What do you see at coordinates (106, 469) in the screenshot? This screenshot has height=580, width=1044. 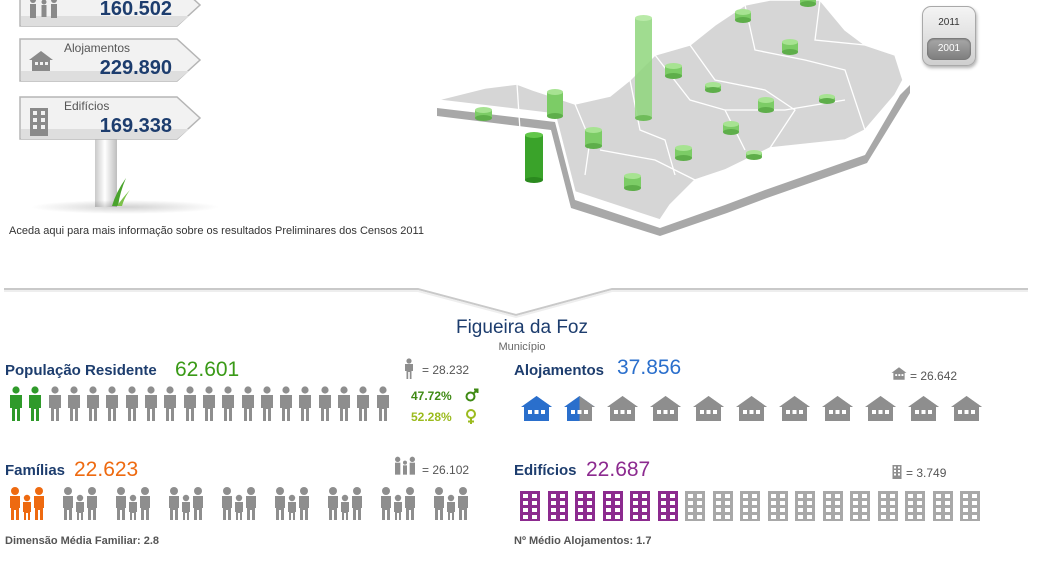 I see `families-value: 22.623` at bounding box center [106, 469].